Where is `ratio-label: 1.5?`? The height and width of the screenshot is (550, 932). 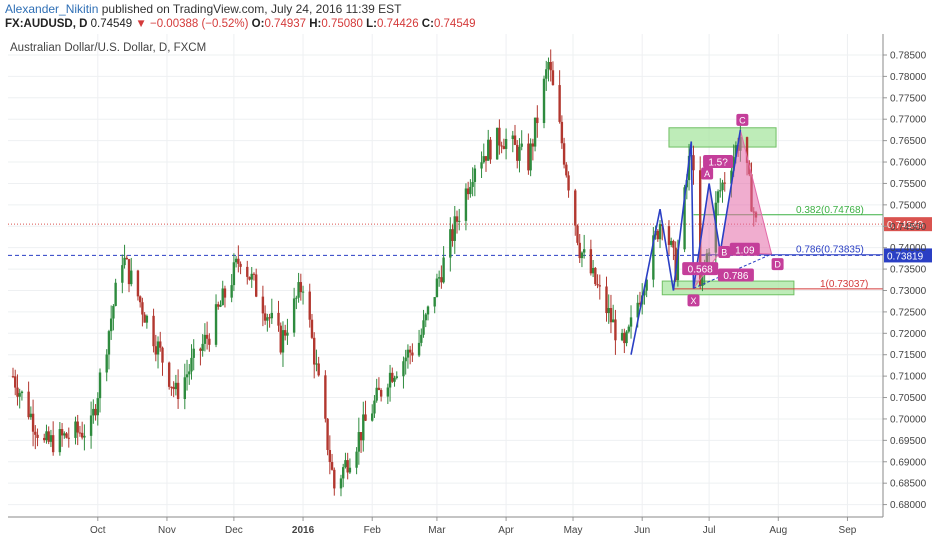 ratio-label: 1.5? is located at coordinates (718, 163).